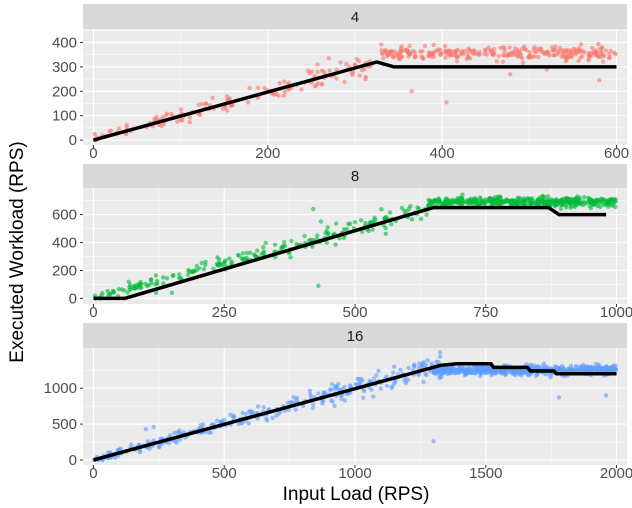 The height and width of the screenshot is (508, 632). What do you see at coordinates (355, 176) in the screenshot?
I see `facet-strip-label: 8` at bounding box center [355, 176].